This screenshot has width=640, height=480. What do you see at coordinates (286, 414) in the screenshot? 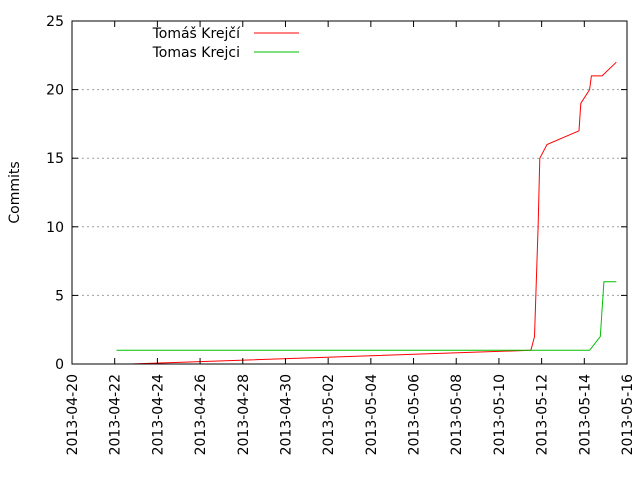
I see `x-tick-label: 2013-04-30` at bounding box center [286, 414].